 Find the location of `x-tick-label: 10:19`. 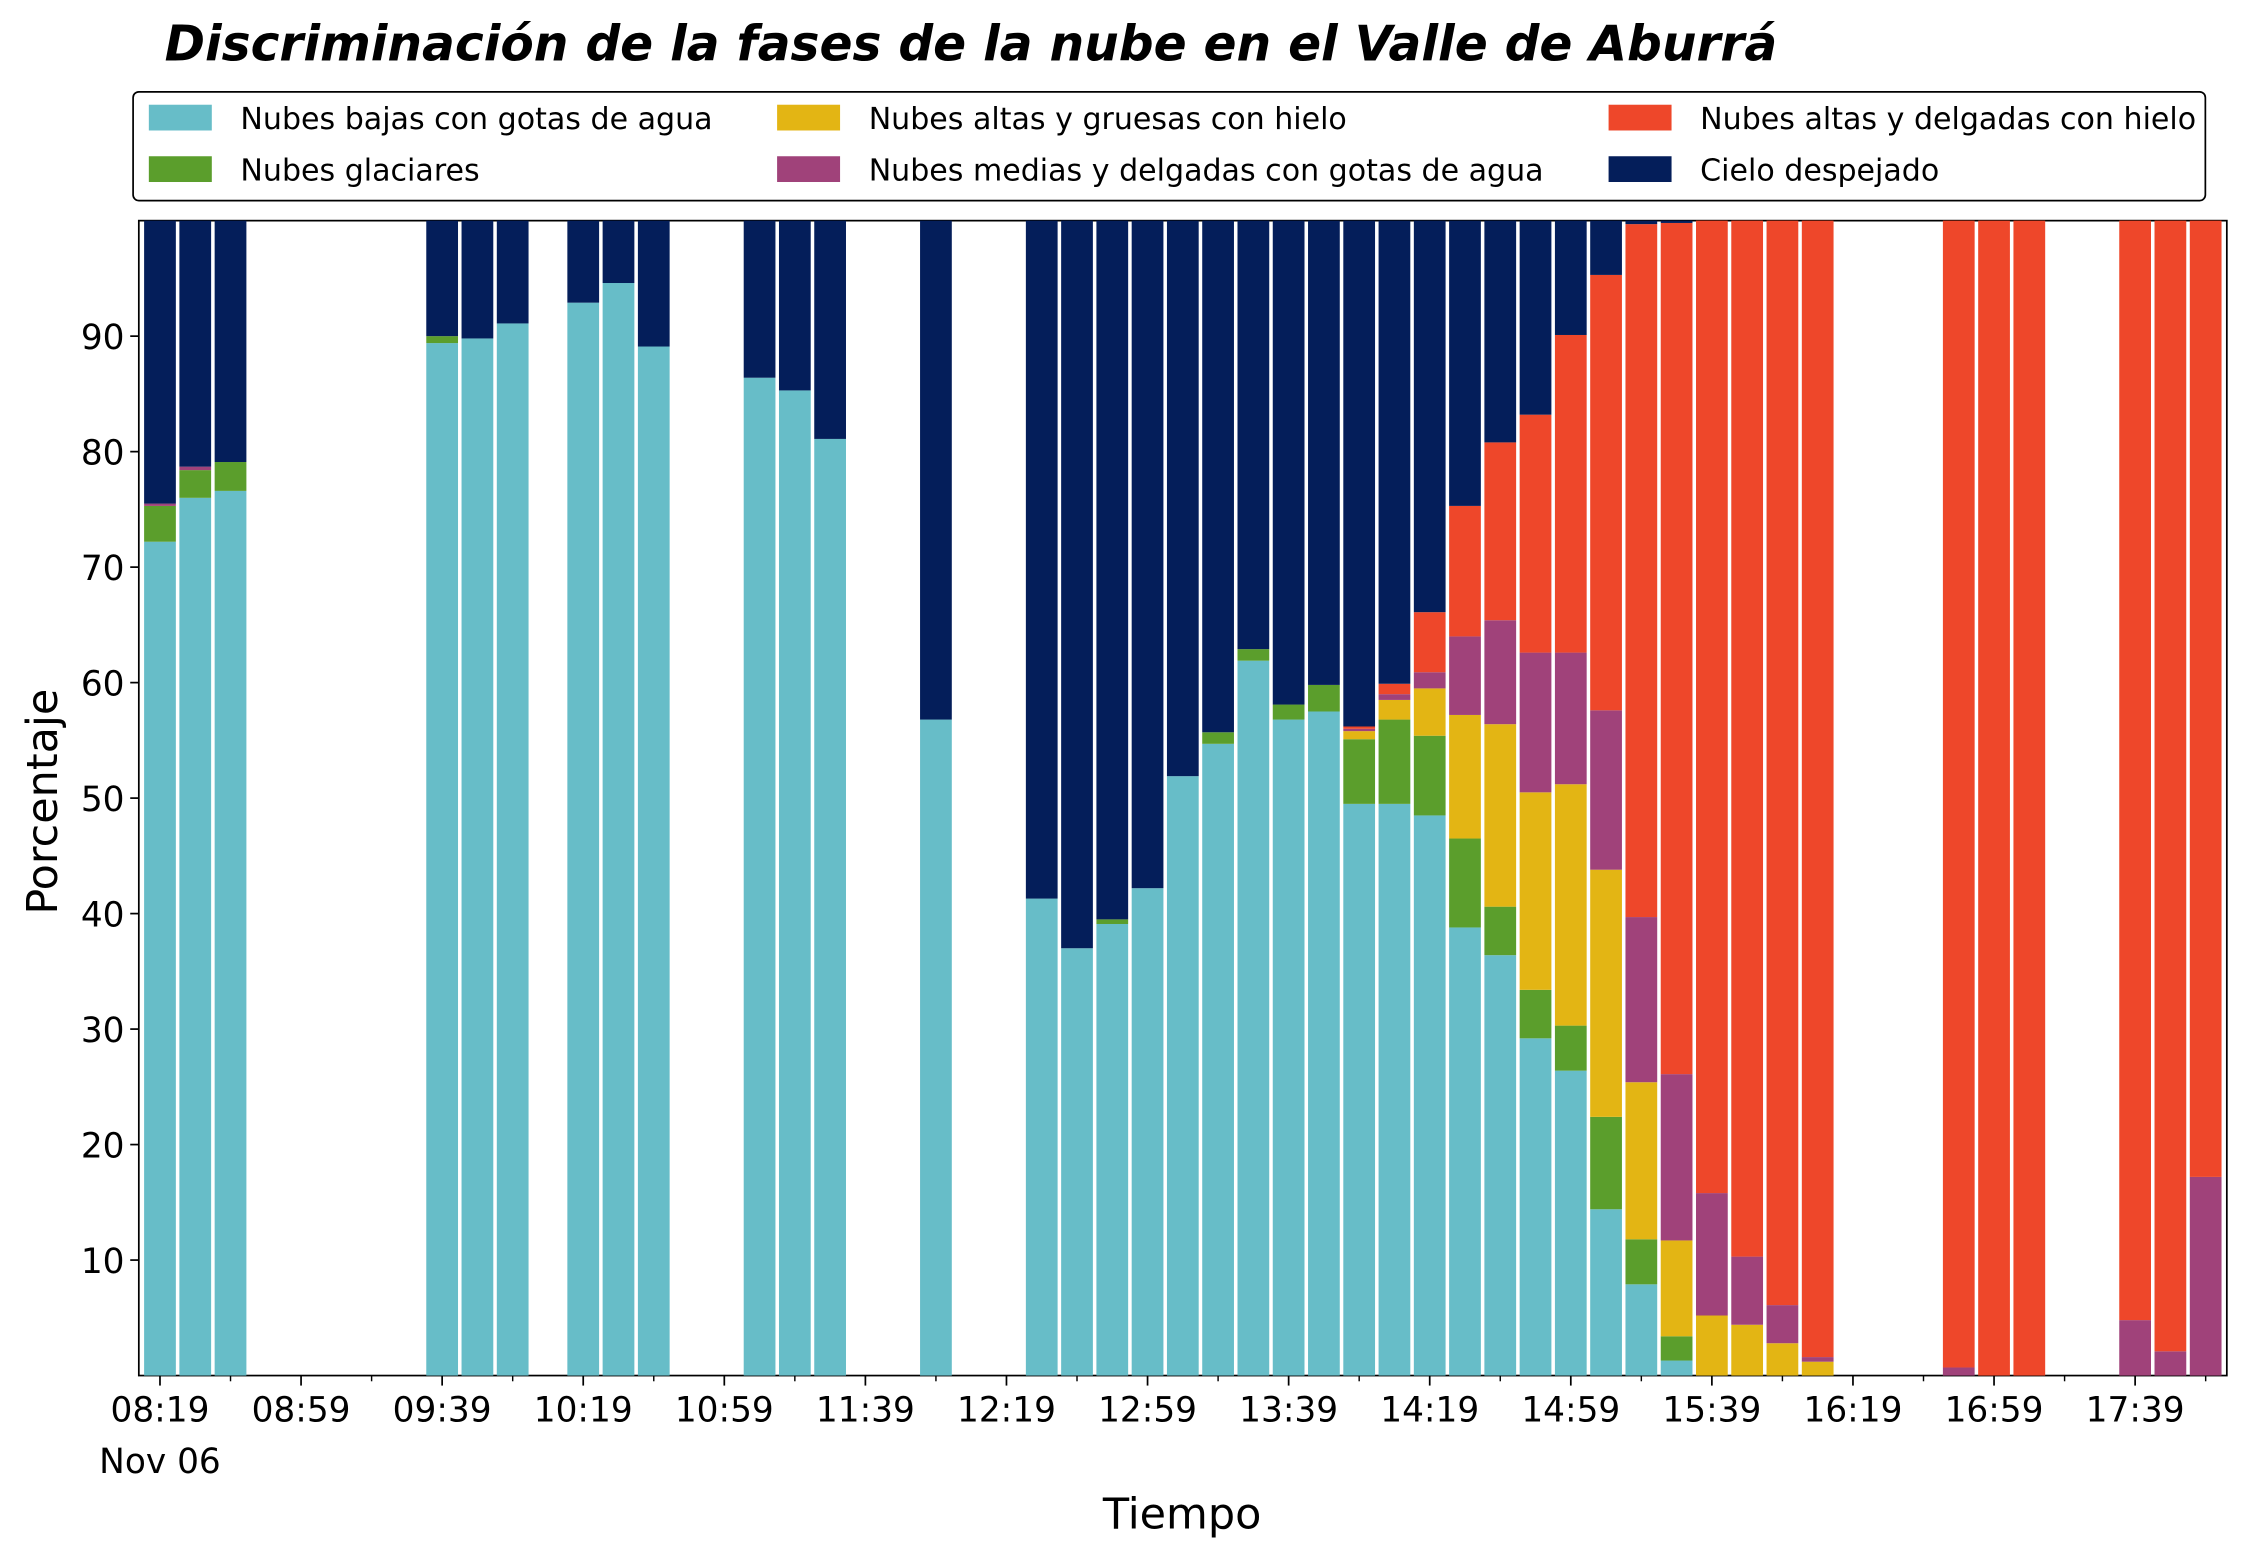

x-tick-label: 10:19 is located at coordinates (583, 1410).